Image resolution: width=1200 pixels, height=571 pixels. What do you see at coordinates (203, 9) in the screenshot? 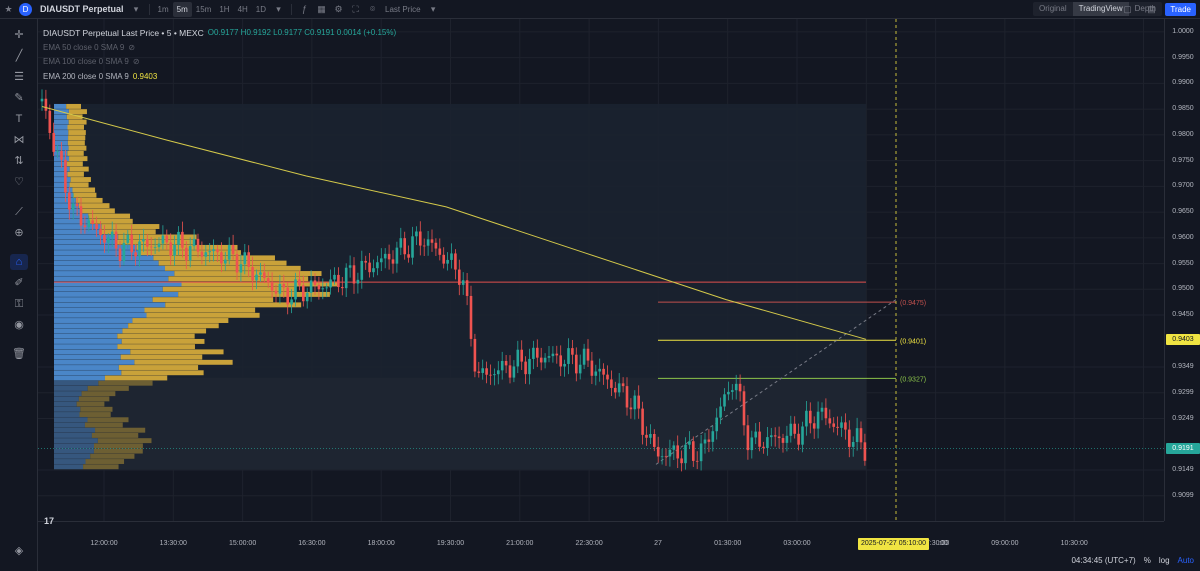
I see `interval-15m: 15m` at bounding box center [203, 9].